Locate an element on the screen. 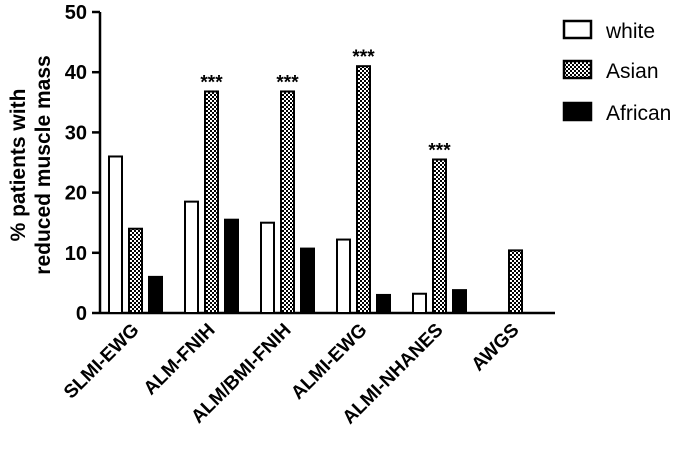 The height and width of the screenshot is (456, 685). y-axis-label: % patients with reduced muscle mass is located at coordinates (31, 164).